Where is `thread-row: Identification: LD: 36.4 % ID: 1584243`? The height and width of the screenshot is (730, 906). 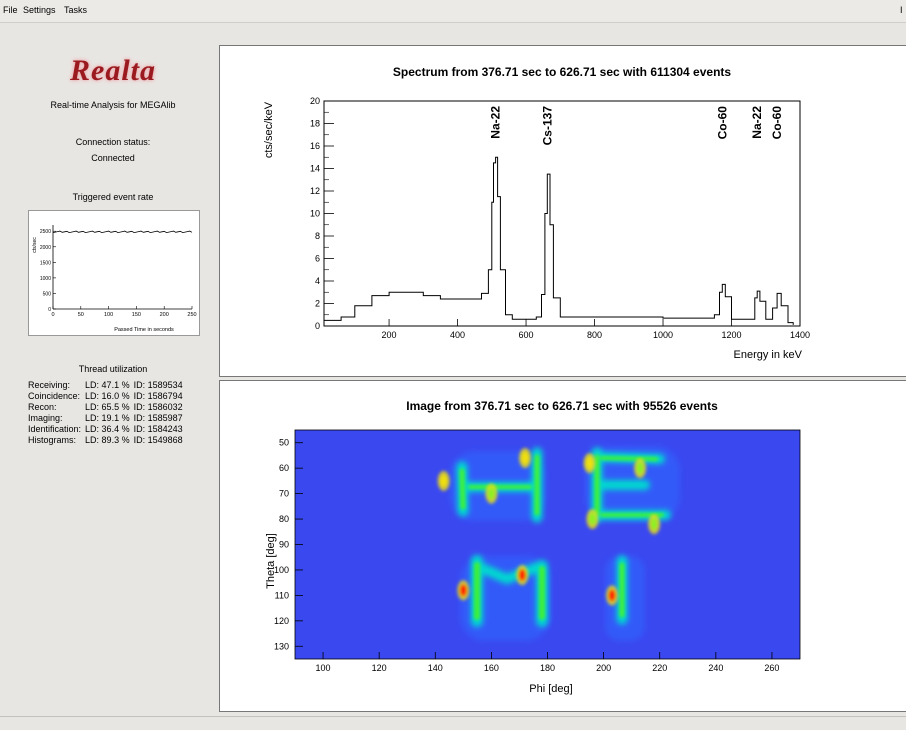 thread-row: Identification: LD: 36.4 % ID: 1584243 is located at coordinates (107, 429).